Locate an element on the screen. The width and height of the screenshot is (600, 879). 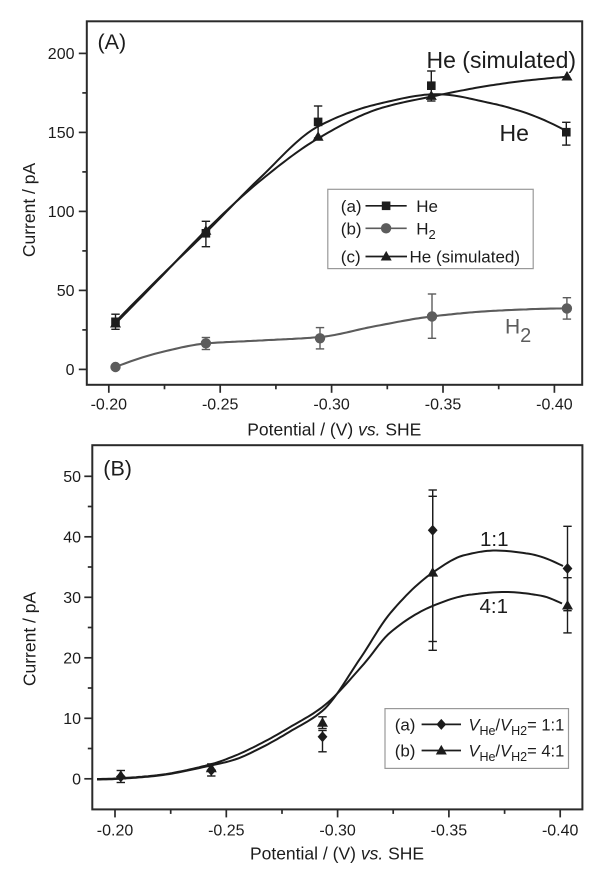
svg-text: 30 is located at coordinates (72, 598).